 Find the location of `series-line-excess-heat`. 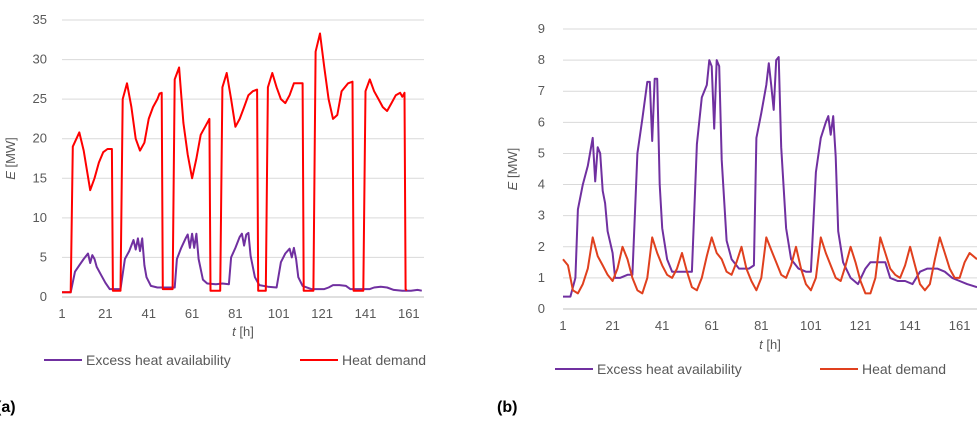

series-line-excess-heat is located at coordinates (242, 262).